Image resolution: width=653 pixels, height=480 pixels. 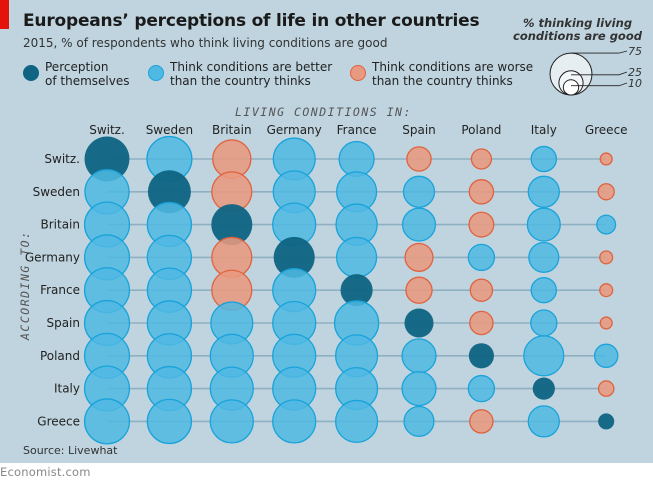 I want to click on bubble-germany-on-poland: Germany on Poland: 29%, so click(x=481, y=257).